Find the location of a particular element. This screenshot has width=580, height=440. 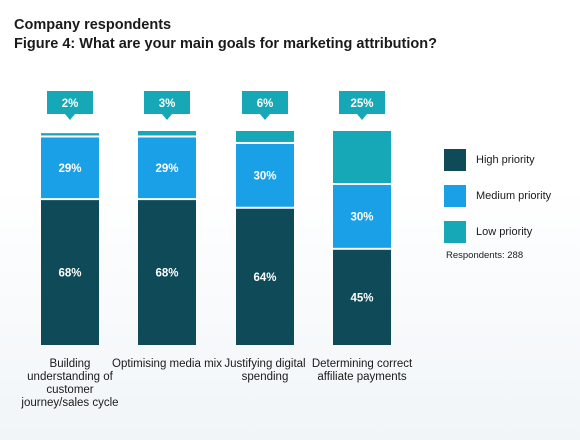

data-label-low-2: 3% is located at coordinates (167, 104).